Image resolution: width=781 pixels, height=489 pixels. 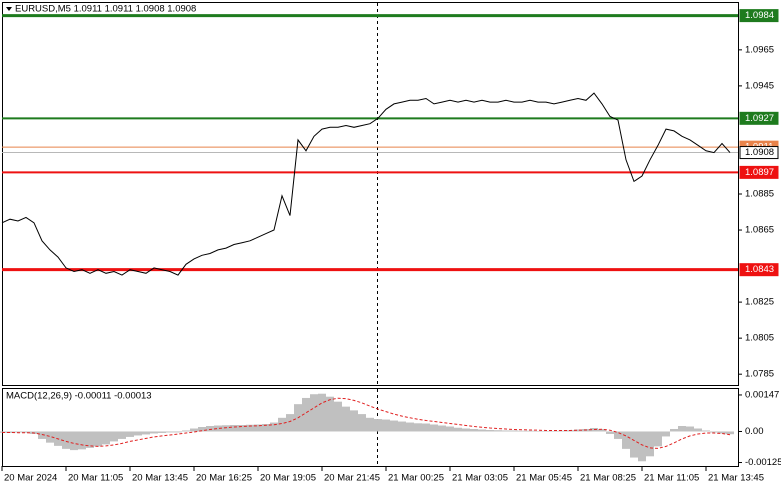 I want to click on x-tick-label: 21 Mar 11:05, so click(x=671, y=478).